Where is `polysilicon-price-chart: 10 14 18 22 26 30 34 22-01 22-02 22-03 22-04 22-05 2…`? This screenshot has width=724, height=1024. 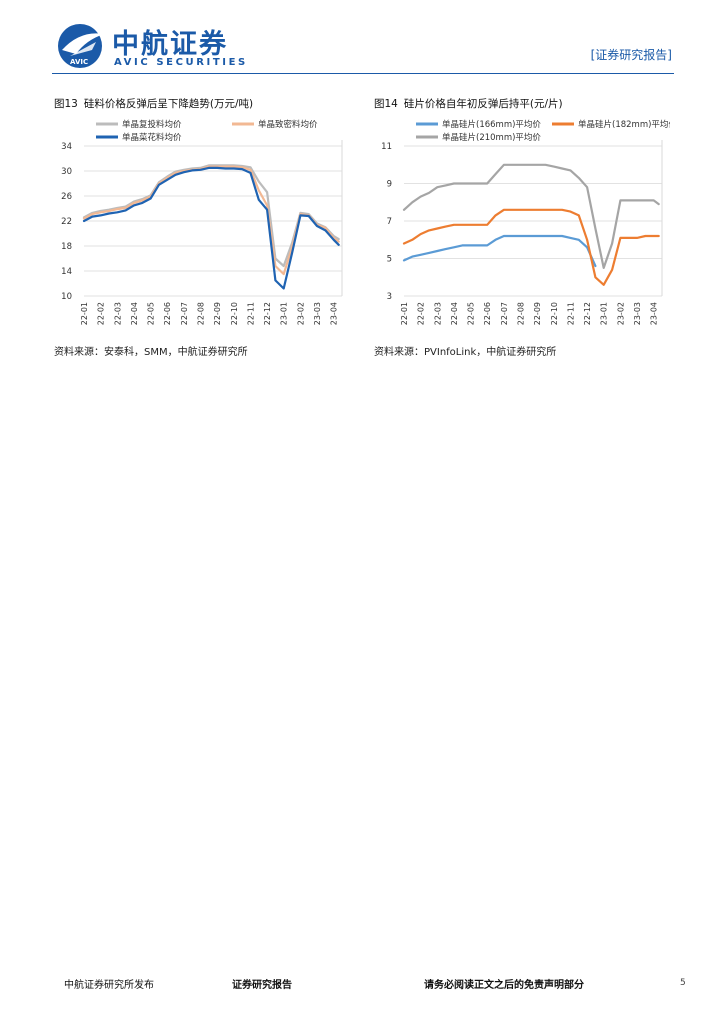 polysilicon-price-chart: 10 14 18 22 26 30 34 22-01 22-02 22-03 22-04 22-05 2… is located at coordinates (202, 222).